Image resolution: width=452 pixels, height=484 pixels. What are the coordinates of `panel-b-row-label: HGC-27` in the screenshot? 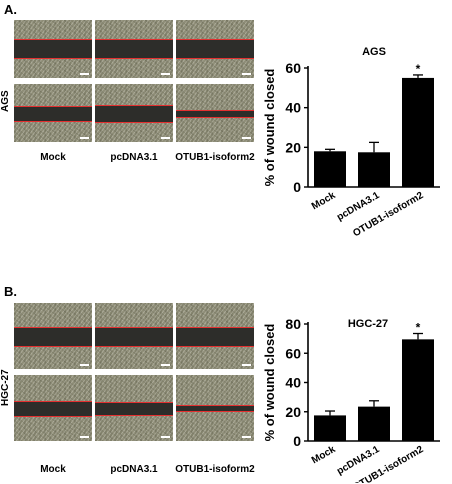 It's located at (5, 387).